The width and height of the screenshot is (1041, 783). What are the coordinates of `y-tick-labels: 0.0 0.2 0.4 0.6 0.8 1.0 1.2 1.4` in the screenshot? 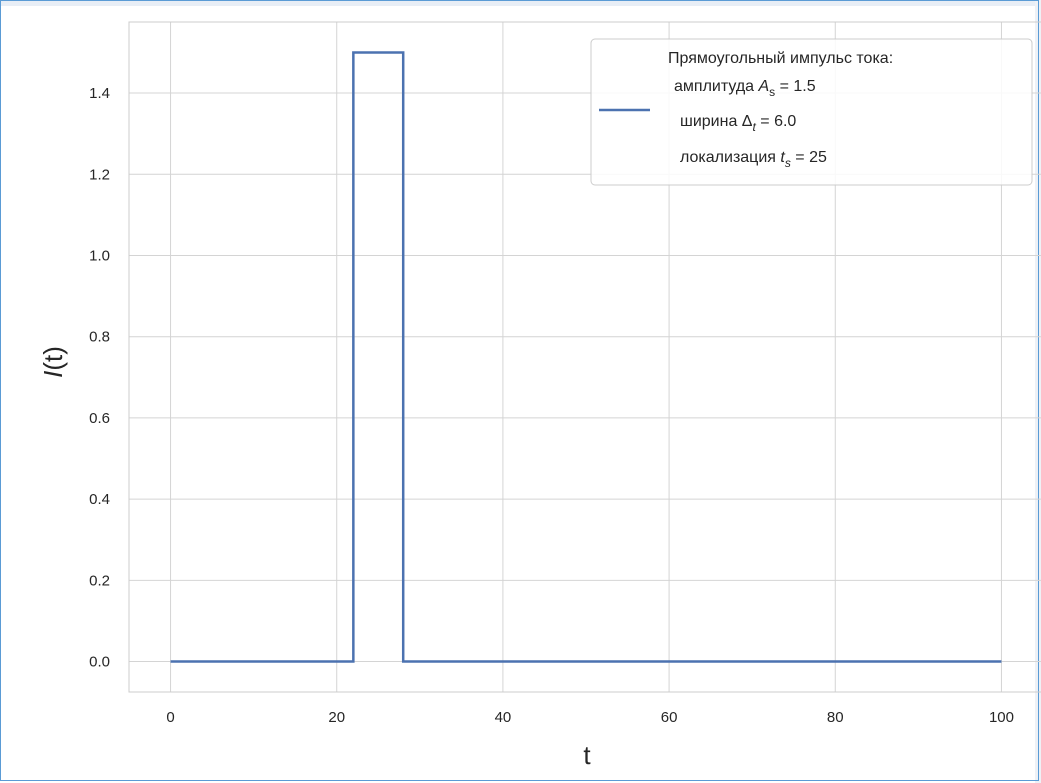 It's located at (99, 377).